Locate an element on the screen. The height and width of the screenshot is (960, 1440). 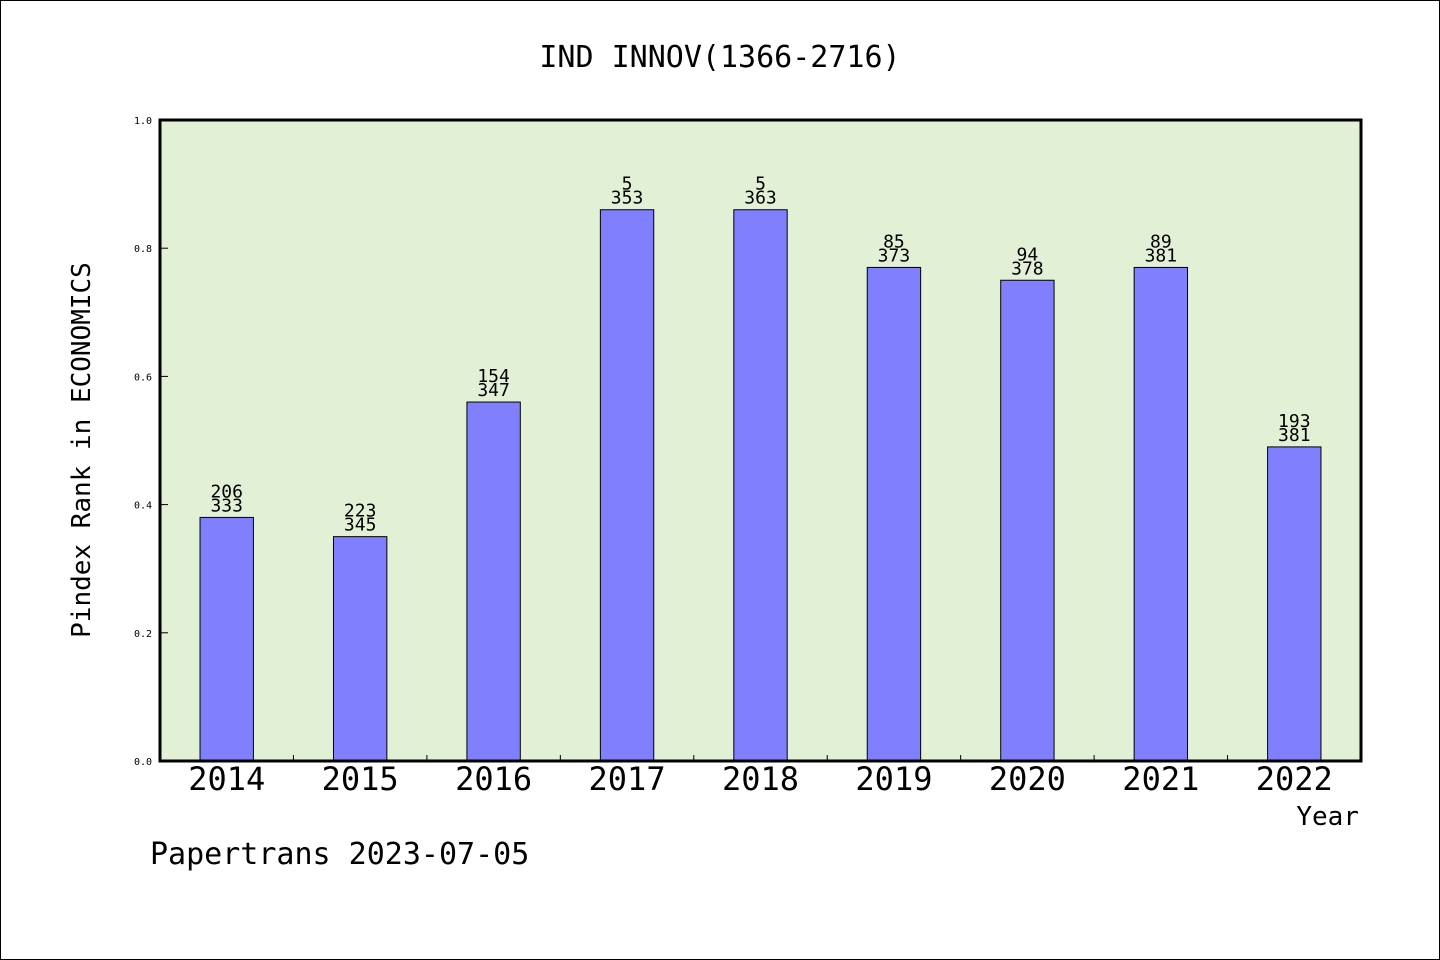
bar-total-label: 373 is located at coordinates (894, 255).